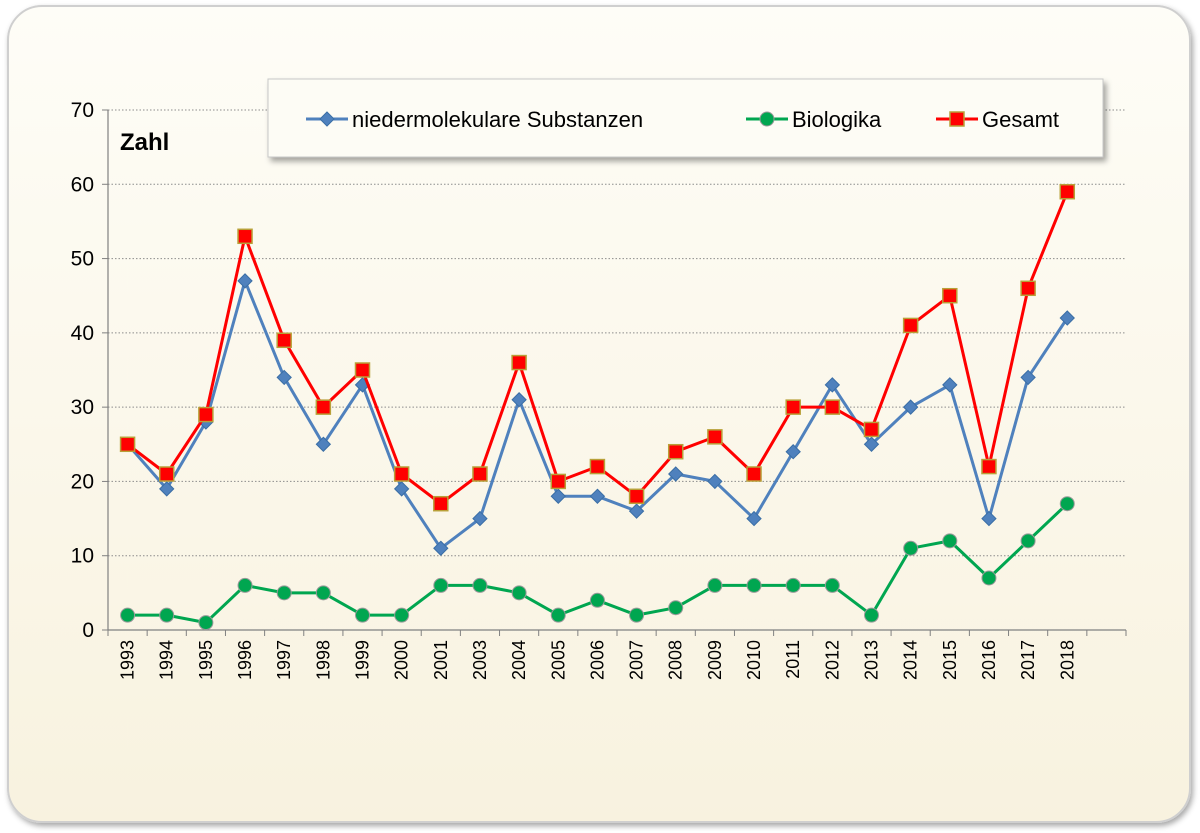 This screenshot has width=1200, height=833. I want to click on x-tick-label: 2004, so click(519, 660).